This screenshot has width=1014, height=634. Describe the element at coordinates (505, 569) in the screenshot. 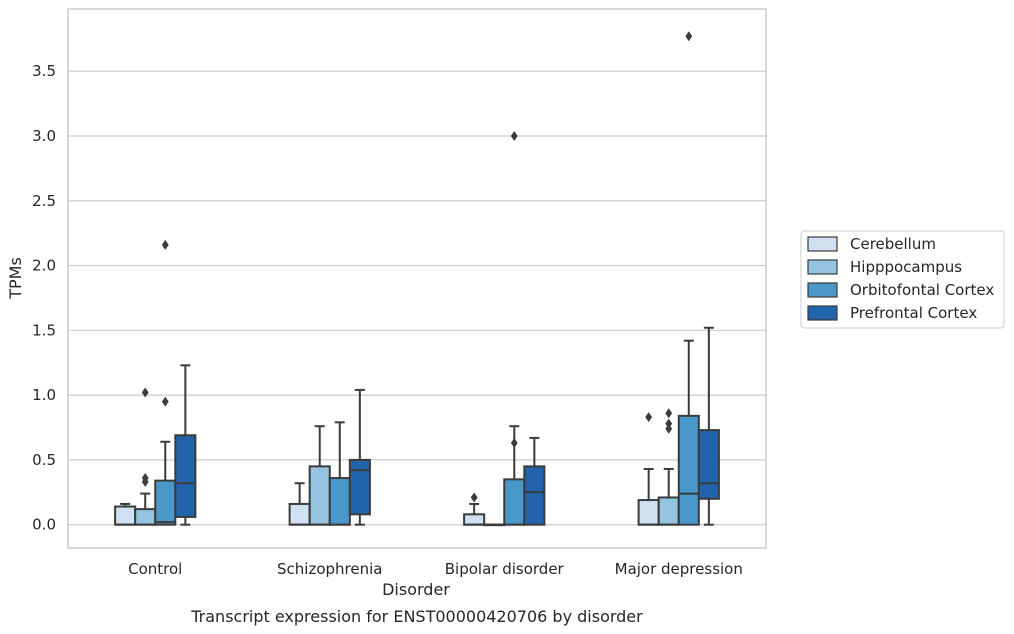

I see `x-tick-label: Bipolar disorder` at that location.